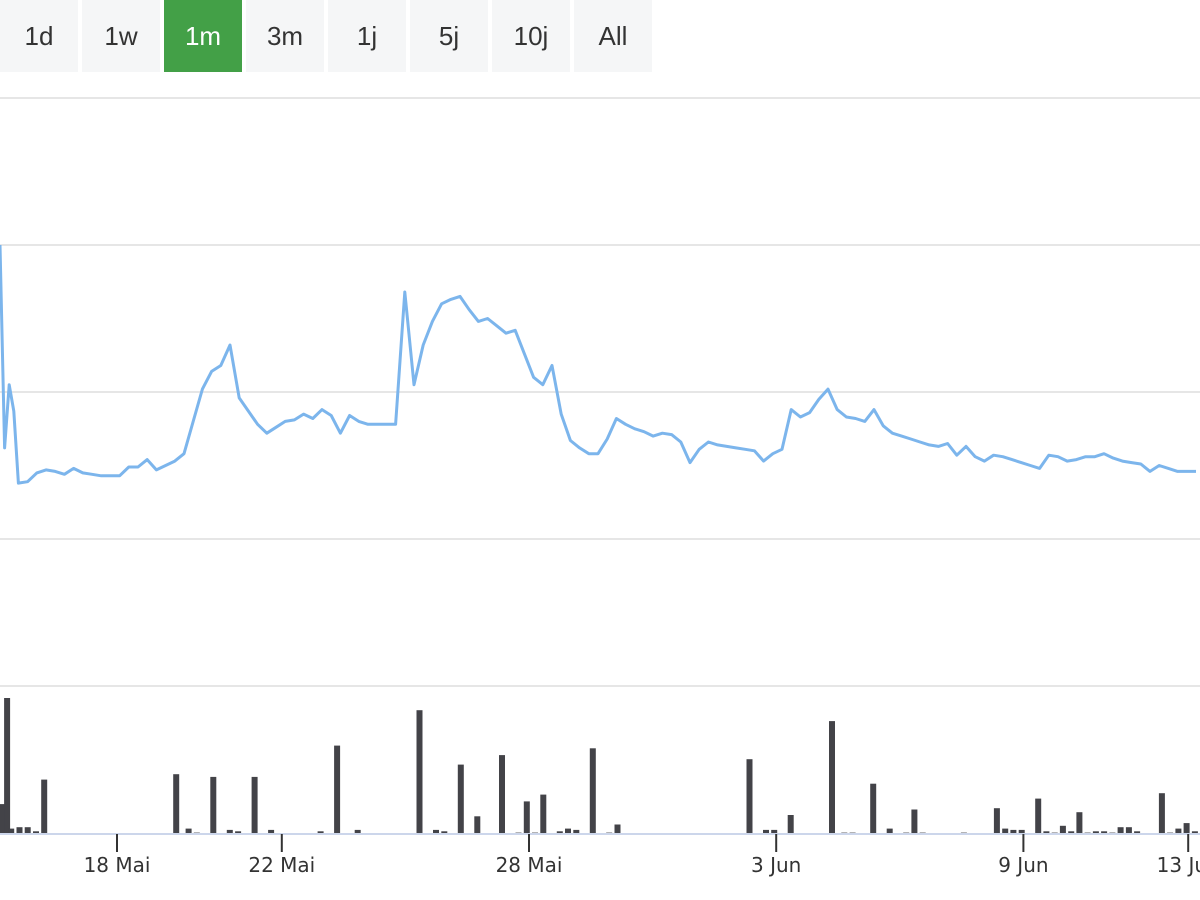 The width and height of the screenshot is (1200, 900). What do you see at coordinates (613, 36) in the screenshot?
I see `range-button-all: All` at bounding box center [613, 36].